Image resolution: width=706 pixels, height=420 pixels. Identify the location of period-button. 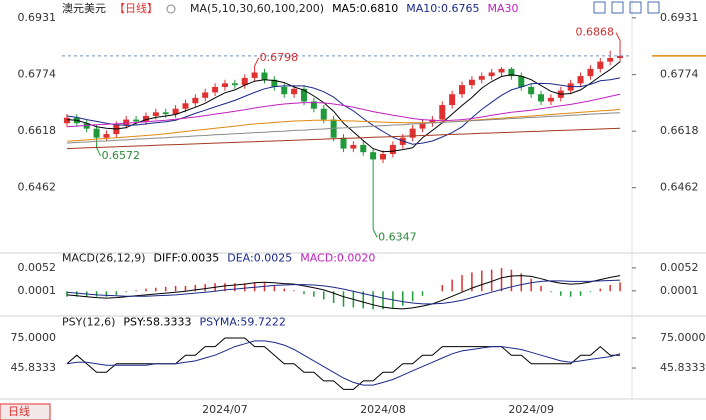
(25, 411).